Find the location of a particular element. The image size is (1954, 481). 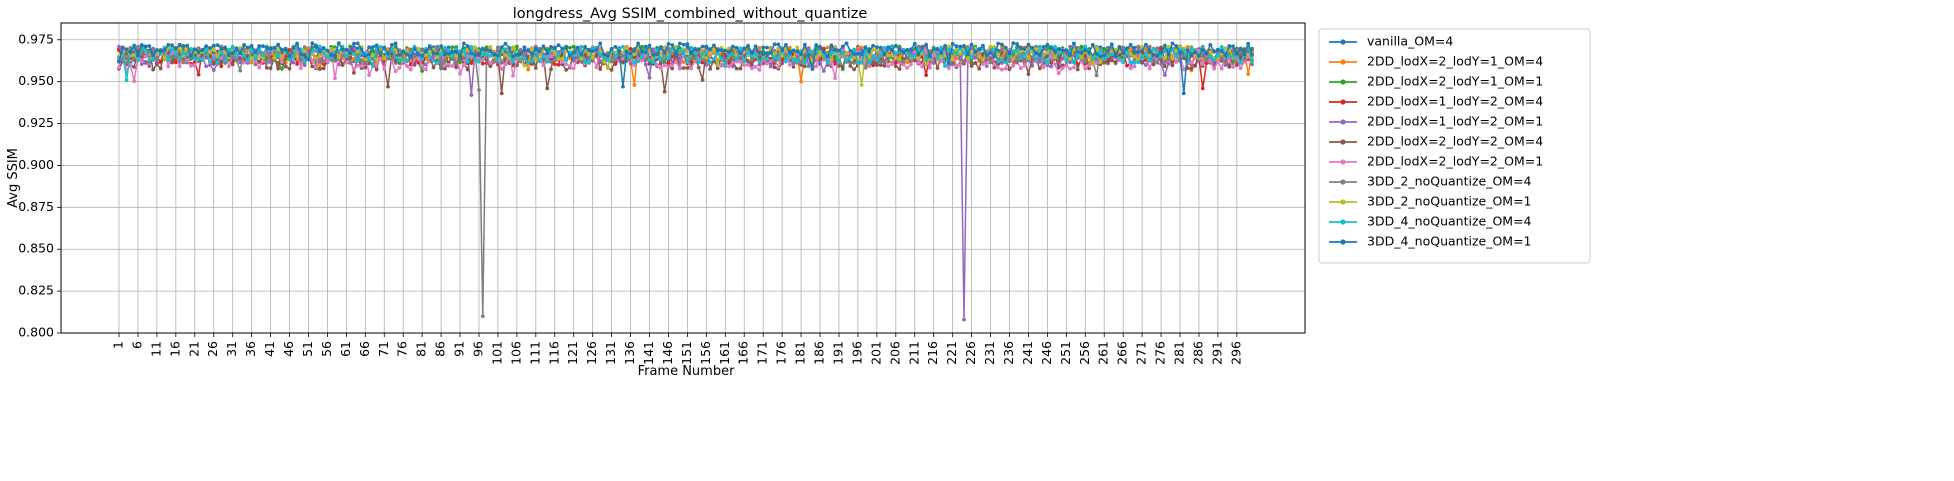

y-axis: 0.800 0.825 0.850 0.875 0.900 0.925 0.950 0.975 is located at coordinates (39, 185).